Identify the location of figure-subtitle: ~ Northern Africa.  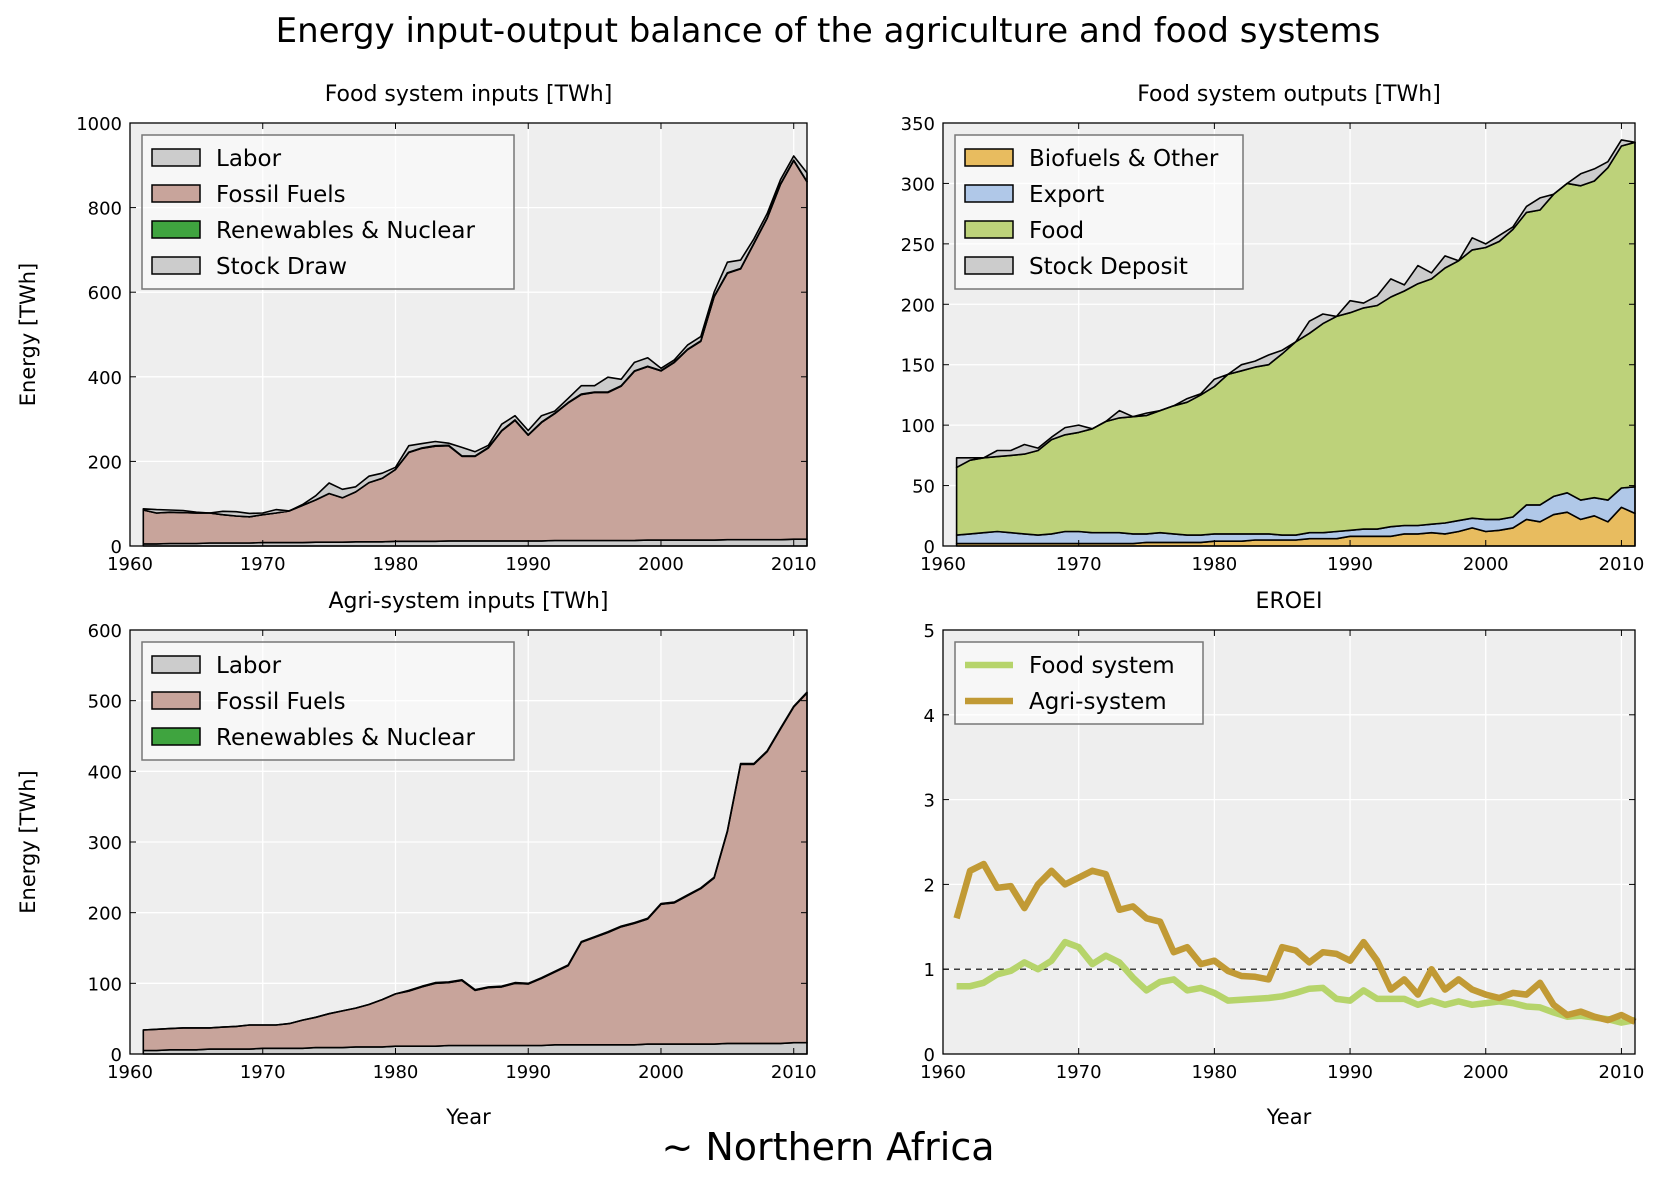
(827, 1147).